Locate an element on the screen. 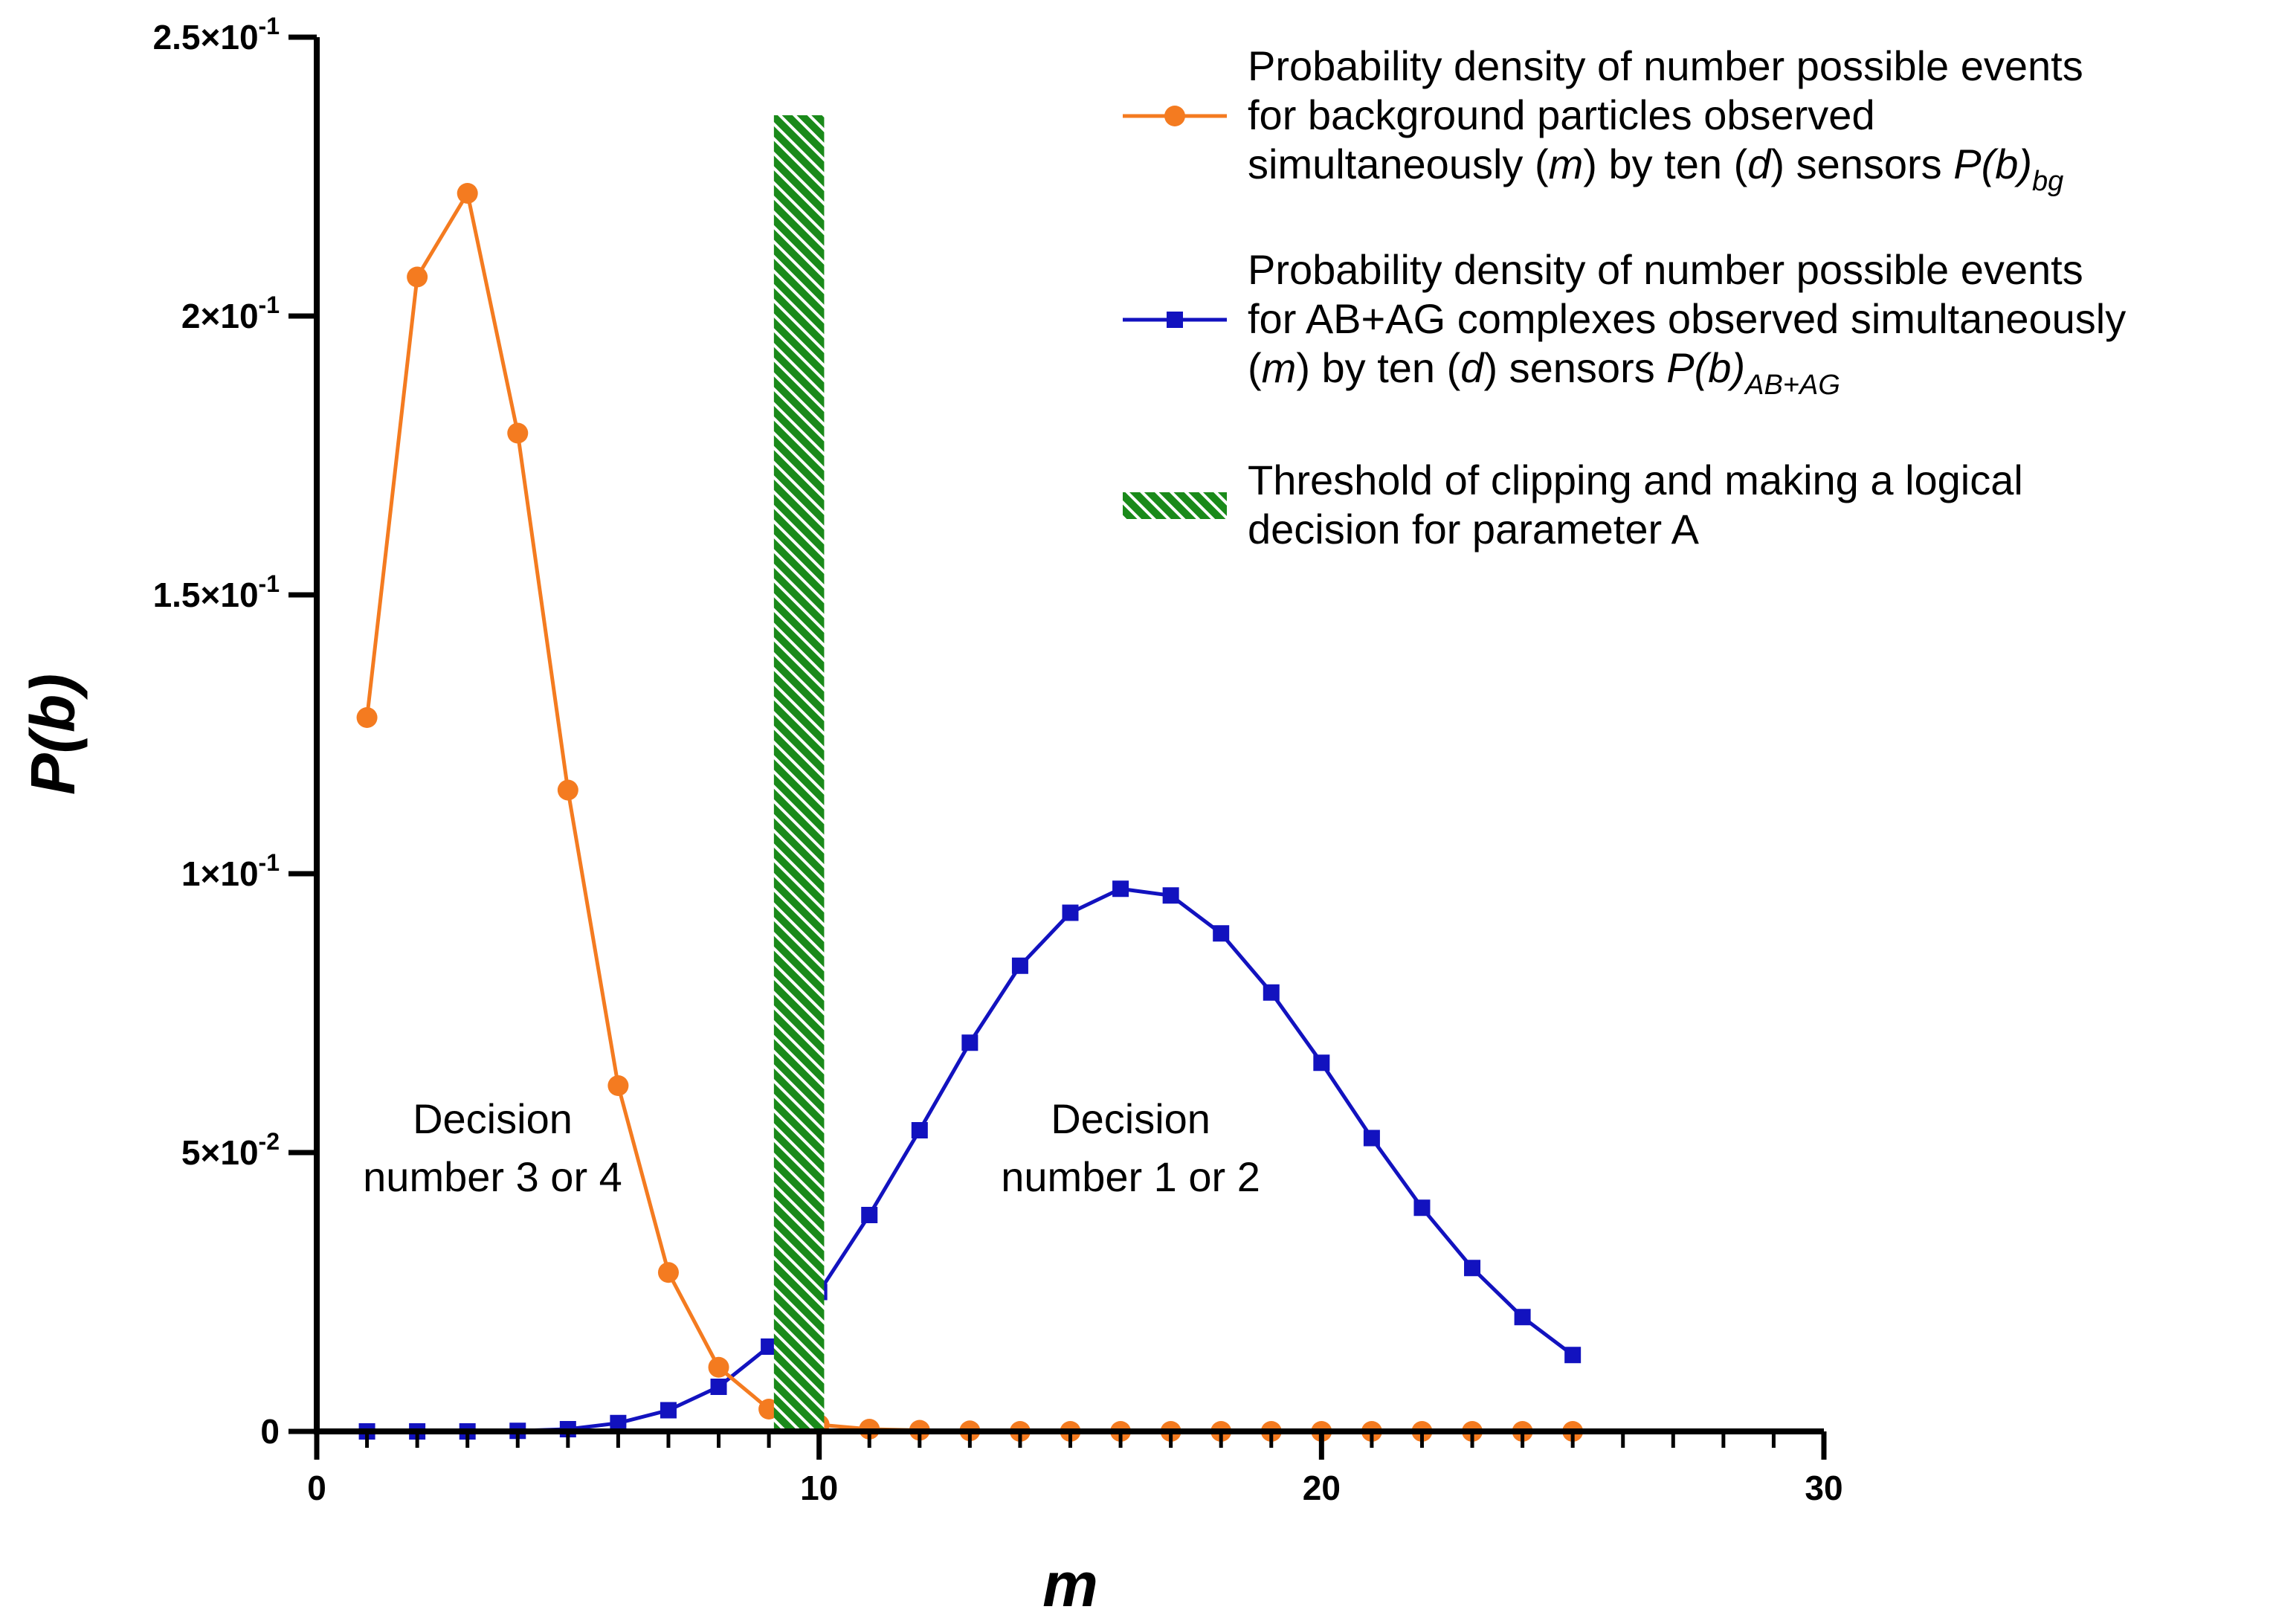  y-tick-label-base: 1.5×10 is located at coordinates (206, 595).